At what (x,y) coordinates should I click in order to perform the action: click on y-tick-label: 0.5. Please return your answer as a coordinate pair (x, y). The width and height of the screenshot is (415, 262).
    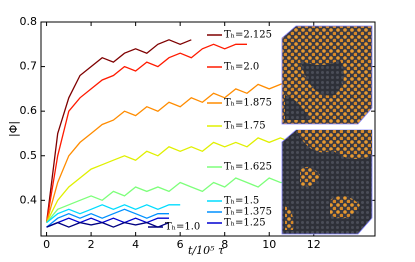
    Looking at the image, I should click on (29, 155).